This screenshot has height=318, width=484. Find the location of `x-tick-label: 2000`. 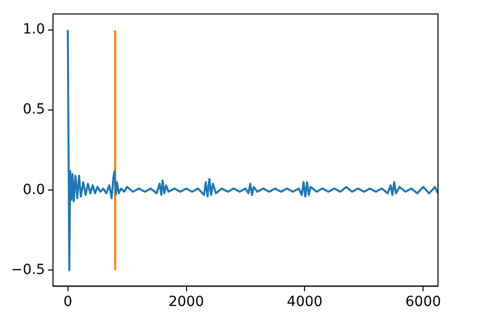

x-tick-label: 2000 is located at coordinates (186, 302).